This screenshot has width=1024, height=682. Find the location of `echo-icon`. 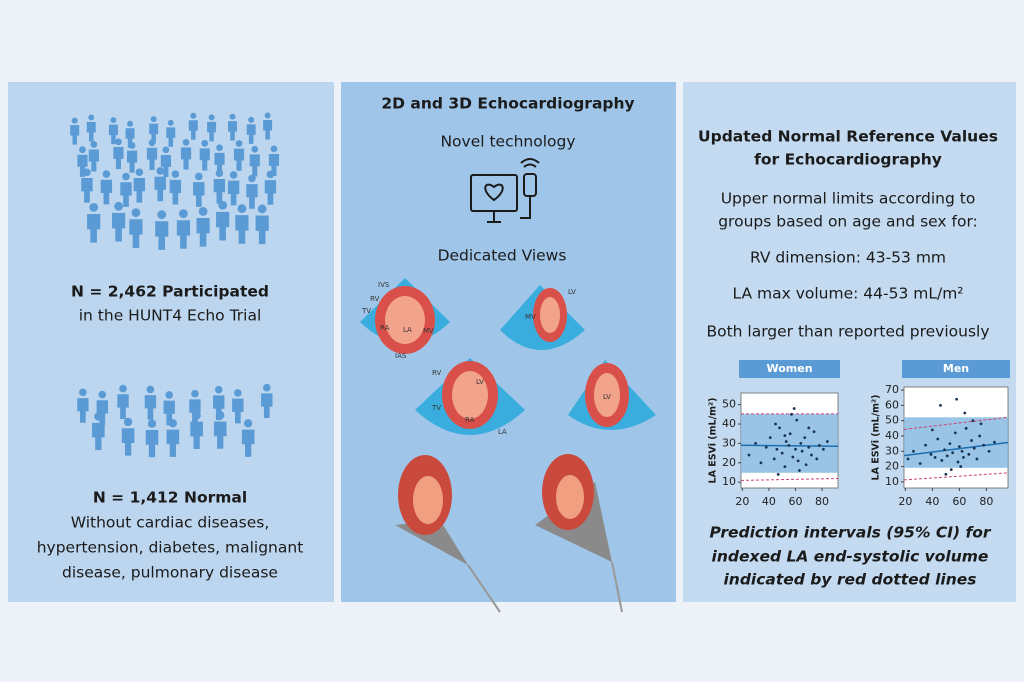

echo-icon is located at coordinates (505, 190).